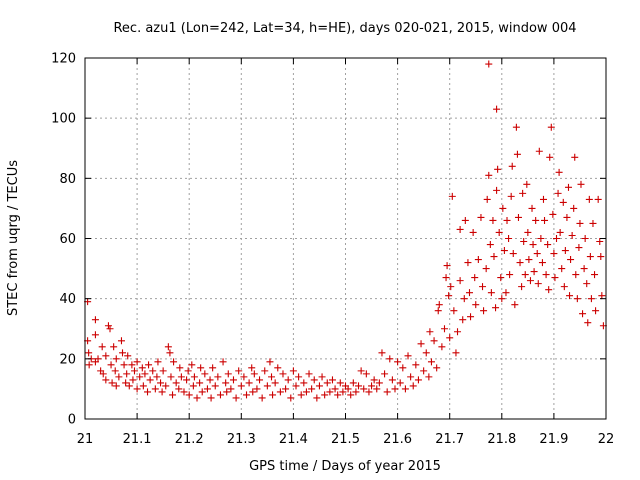 Image resolution: width=640 pixels, height=480 pixels. I want to click on y-tick-label: 60, so click(67, 239).